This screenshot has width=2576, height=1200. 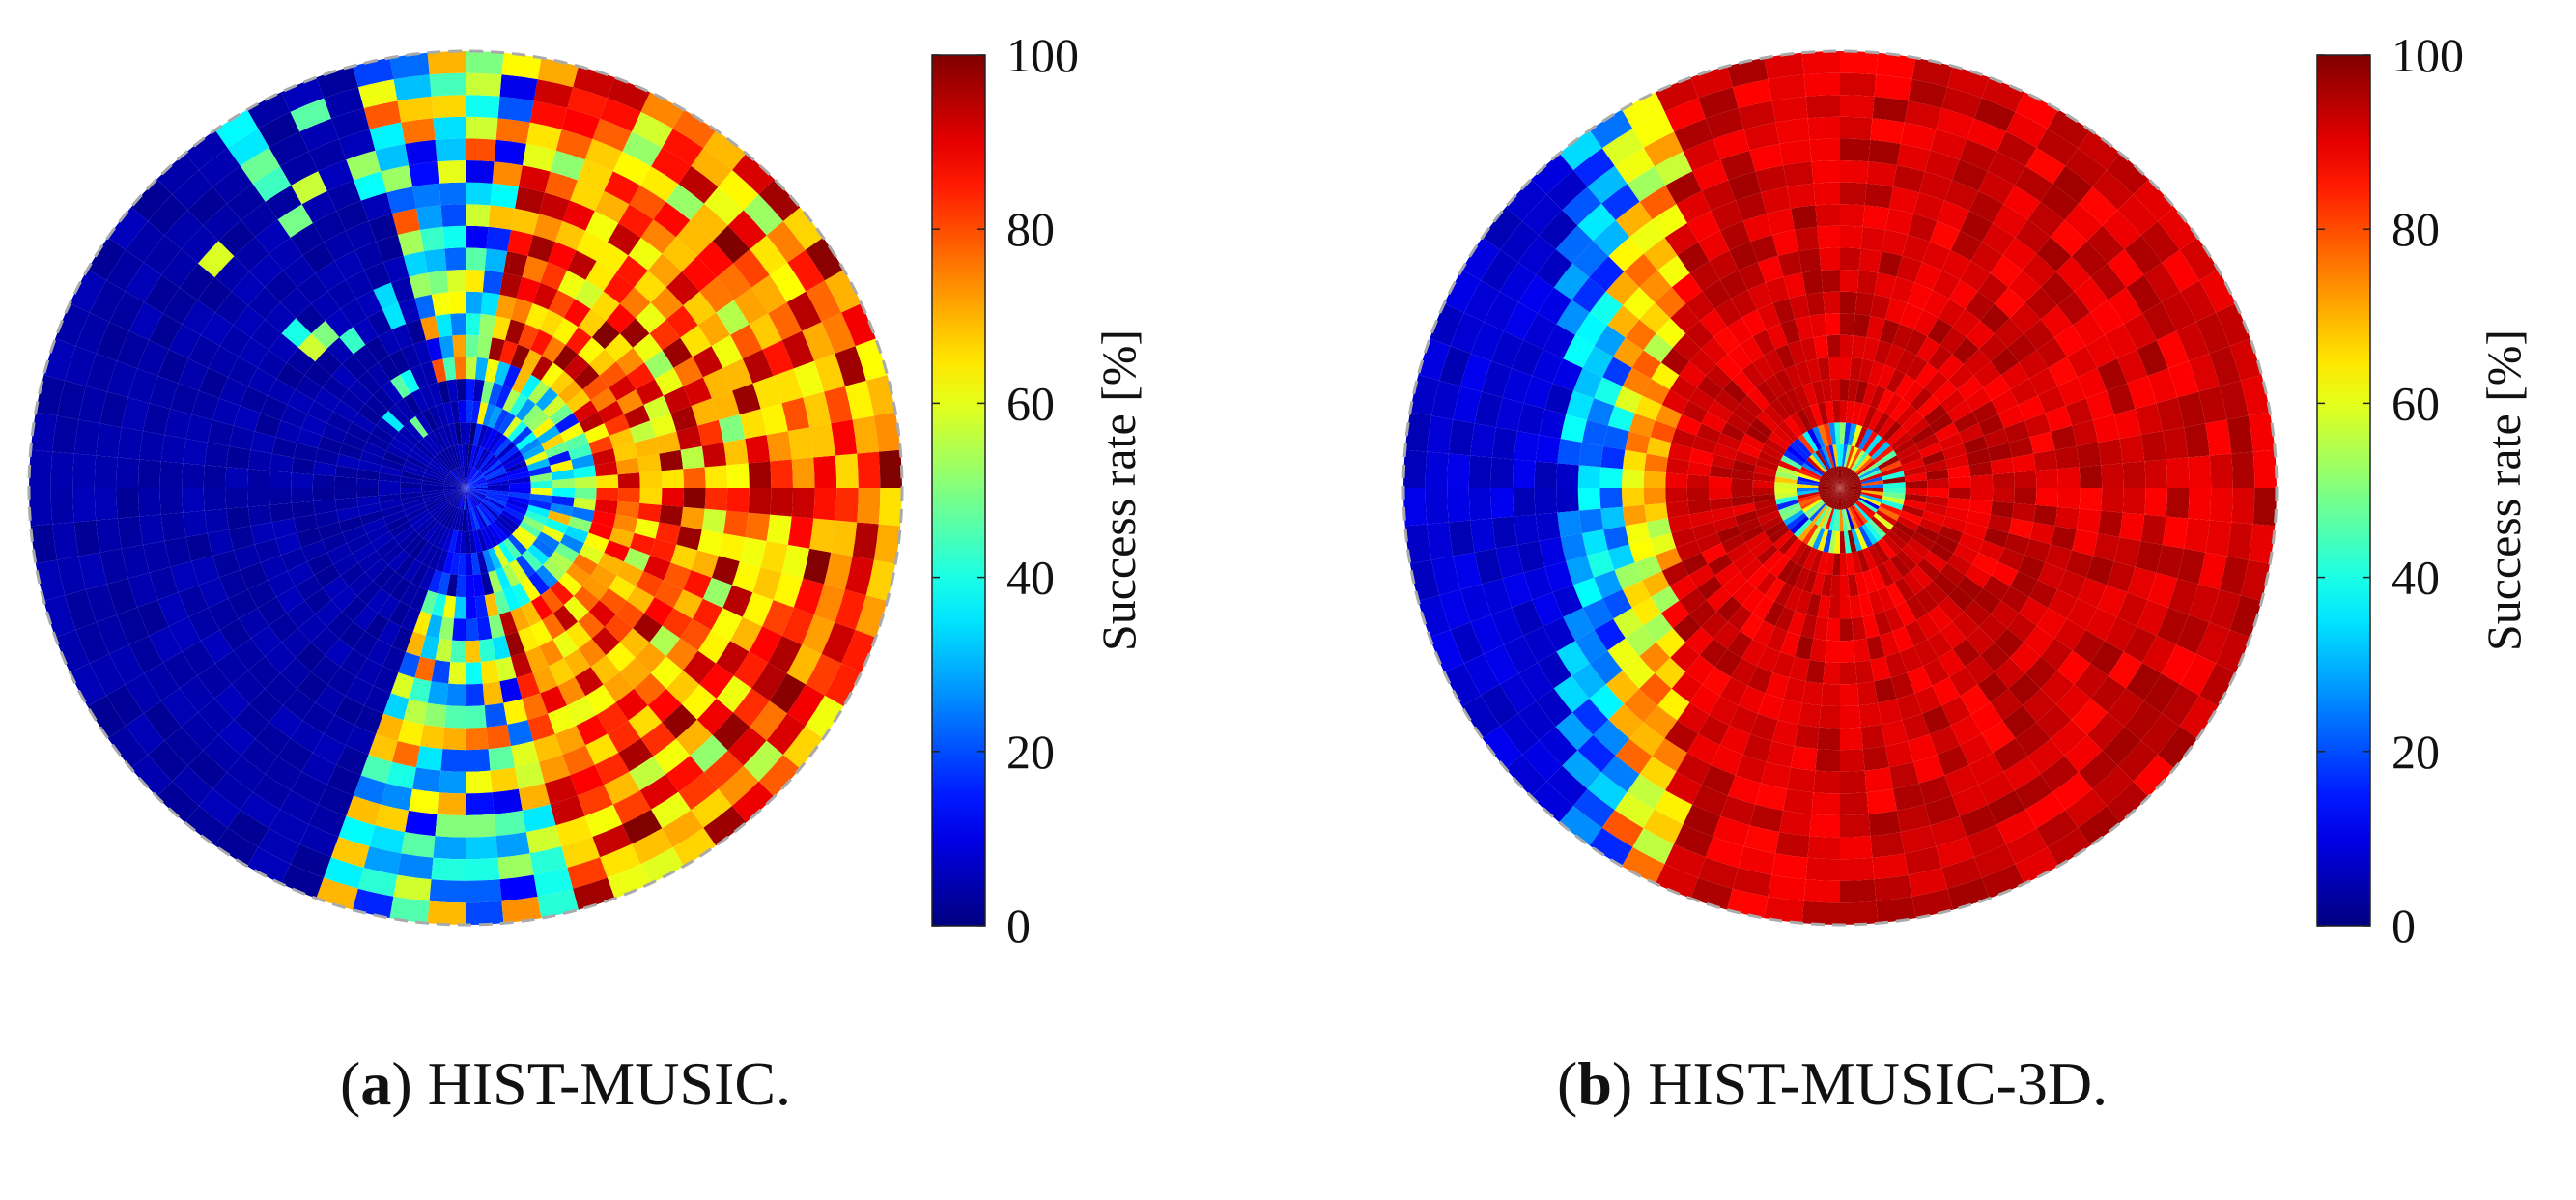 I want to click on caption-b-text: HIST-MUSIC-3D., so click(x=1878, y=1083).